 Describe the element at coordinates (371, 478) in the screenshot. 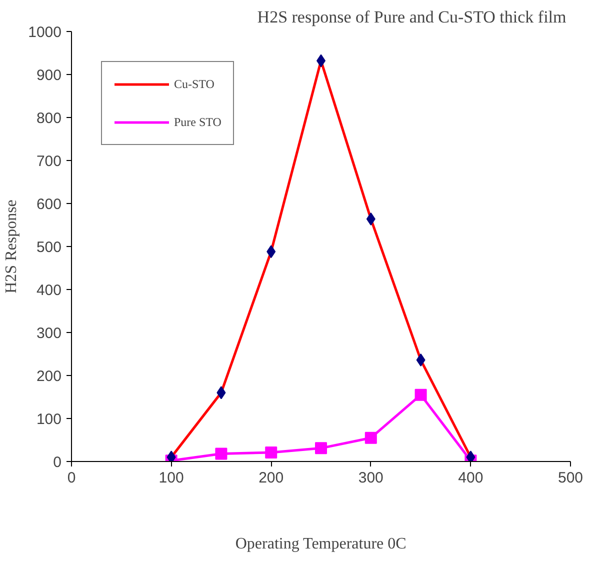

I see `x-tick-label: 300` at that location.